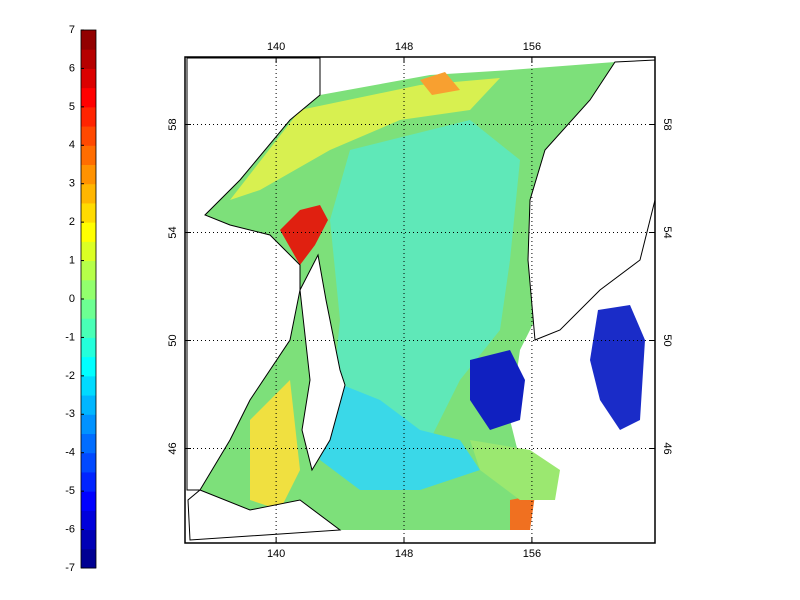  Describe the element at coordinates (276, 554) in the screenshot. I see `lon-label-bottom: 140` at that location.